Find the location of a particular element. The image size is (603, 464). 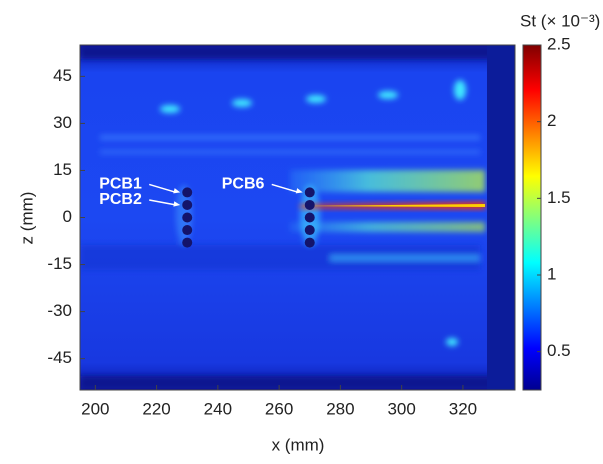

annotation: PCB6 is located at coordinates (243, 184).